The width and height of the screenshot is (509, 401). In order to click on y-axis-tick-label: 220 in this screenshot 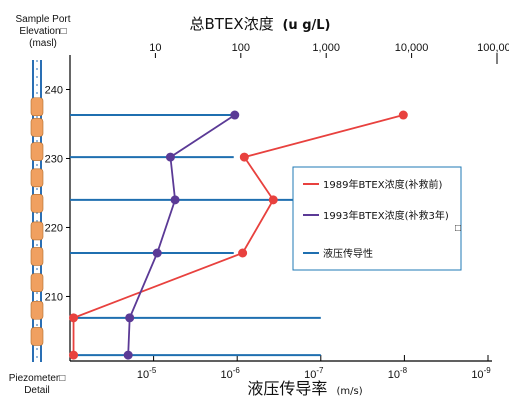, I will do `click(54, 228)`.